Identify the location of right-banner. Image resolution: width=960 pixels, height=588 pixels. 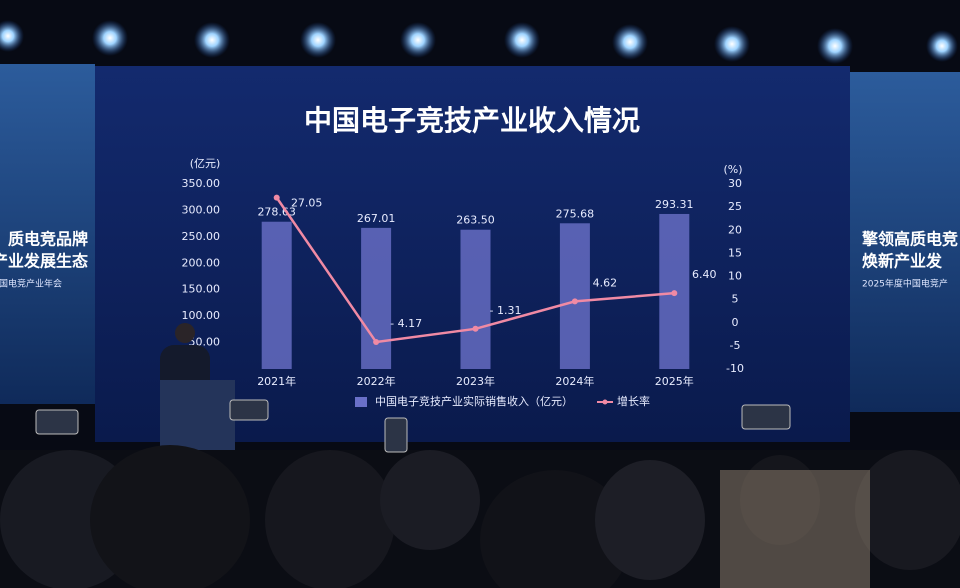
(905, 242).